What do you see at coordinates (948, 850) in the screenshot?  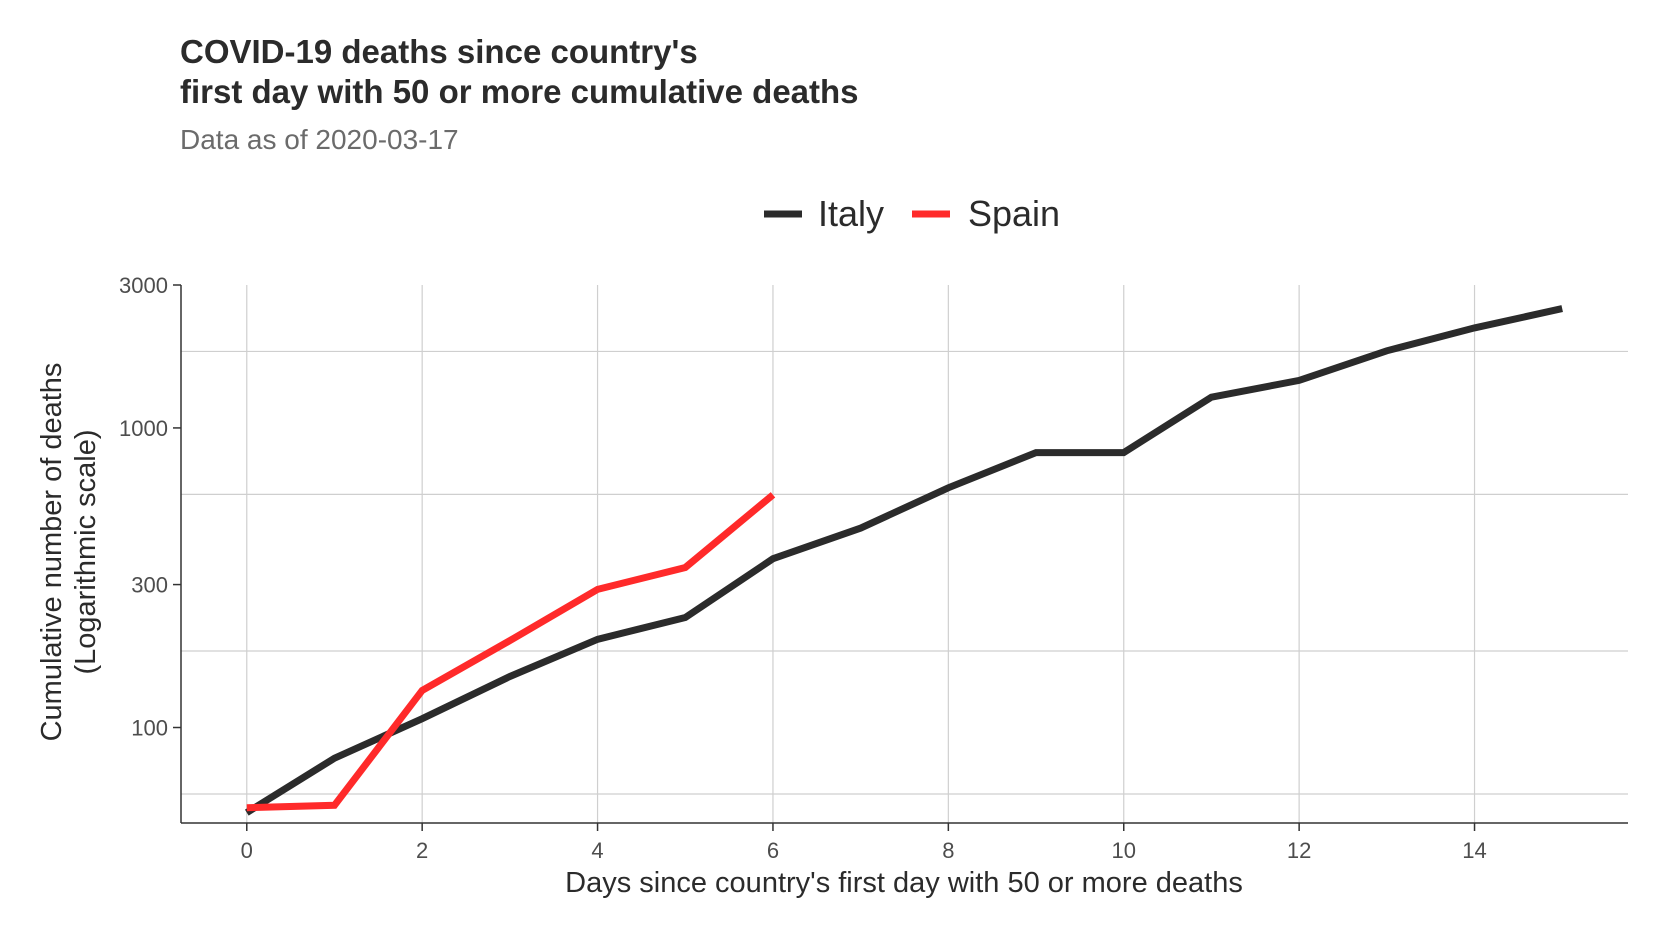 I see `x-tick-label-4: 8` at bounding box center [948, 850].